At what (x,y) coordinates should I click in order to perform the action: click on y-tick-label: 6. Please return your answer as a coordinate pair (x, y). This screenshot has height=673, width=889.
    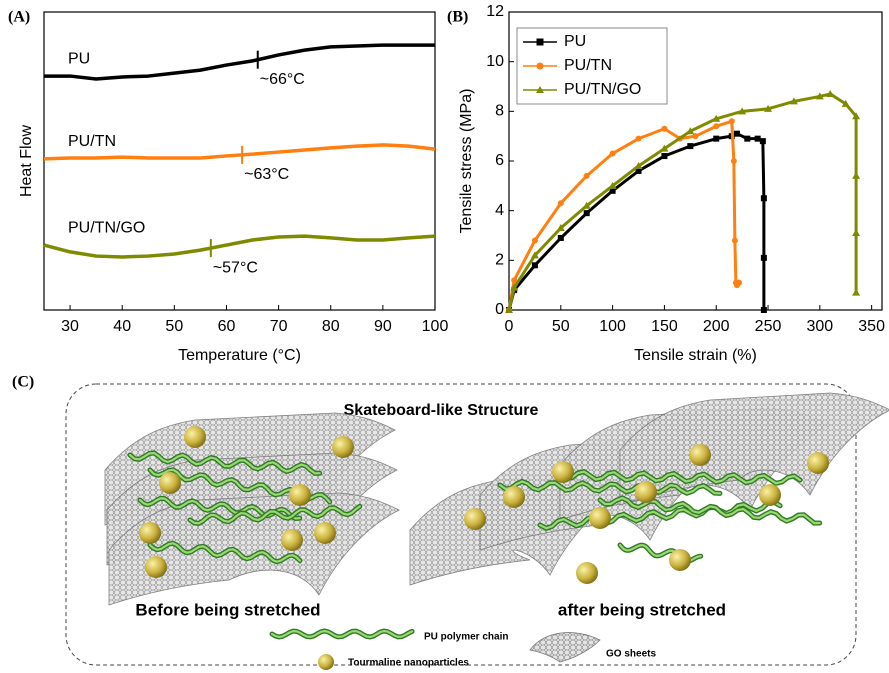
    Looking at the image, I should click on (499, 160).